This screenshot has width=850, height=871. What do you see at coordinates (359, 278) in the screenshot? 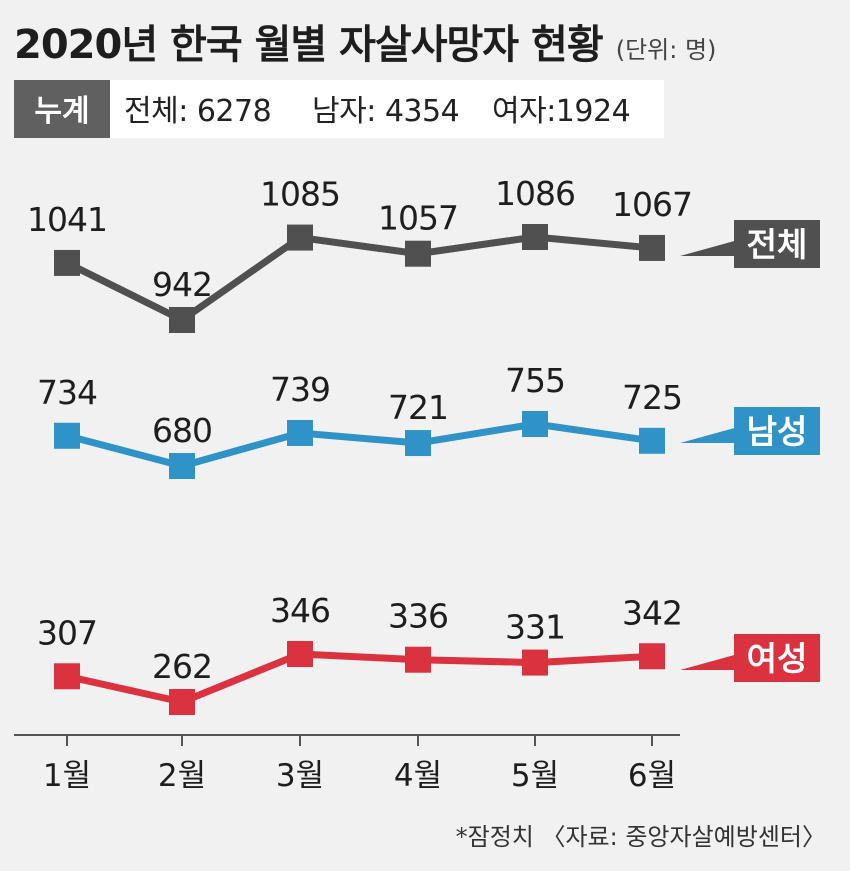
I see `series-line-total` at bounding box center [359, 278].